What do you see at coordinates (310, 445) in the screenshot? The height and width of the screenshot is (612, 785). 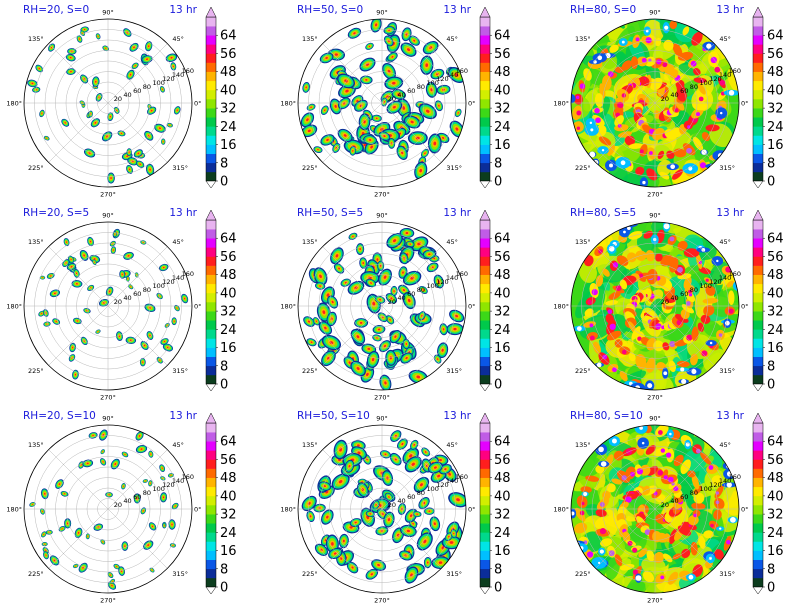 I see `angular-tick-label: 135°` at bounding box center [310, 445].